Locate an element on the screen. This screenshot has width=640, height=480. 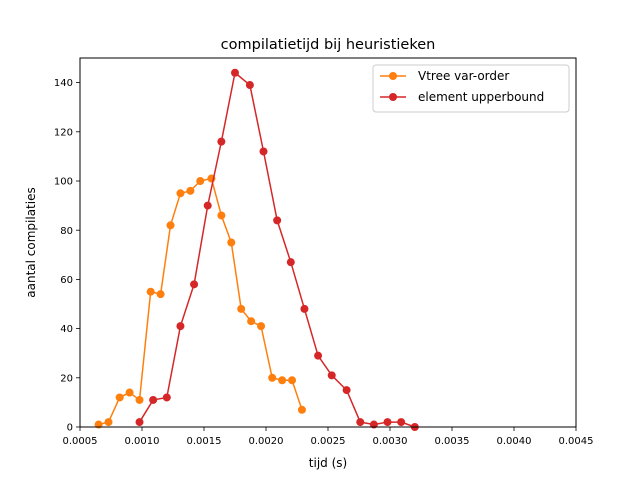
y-tick-label: 120 is located at coordinates (63, 132).